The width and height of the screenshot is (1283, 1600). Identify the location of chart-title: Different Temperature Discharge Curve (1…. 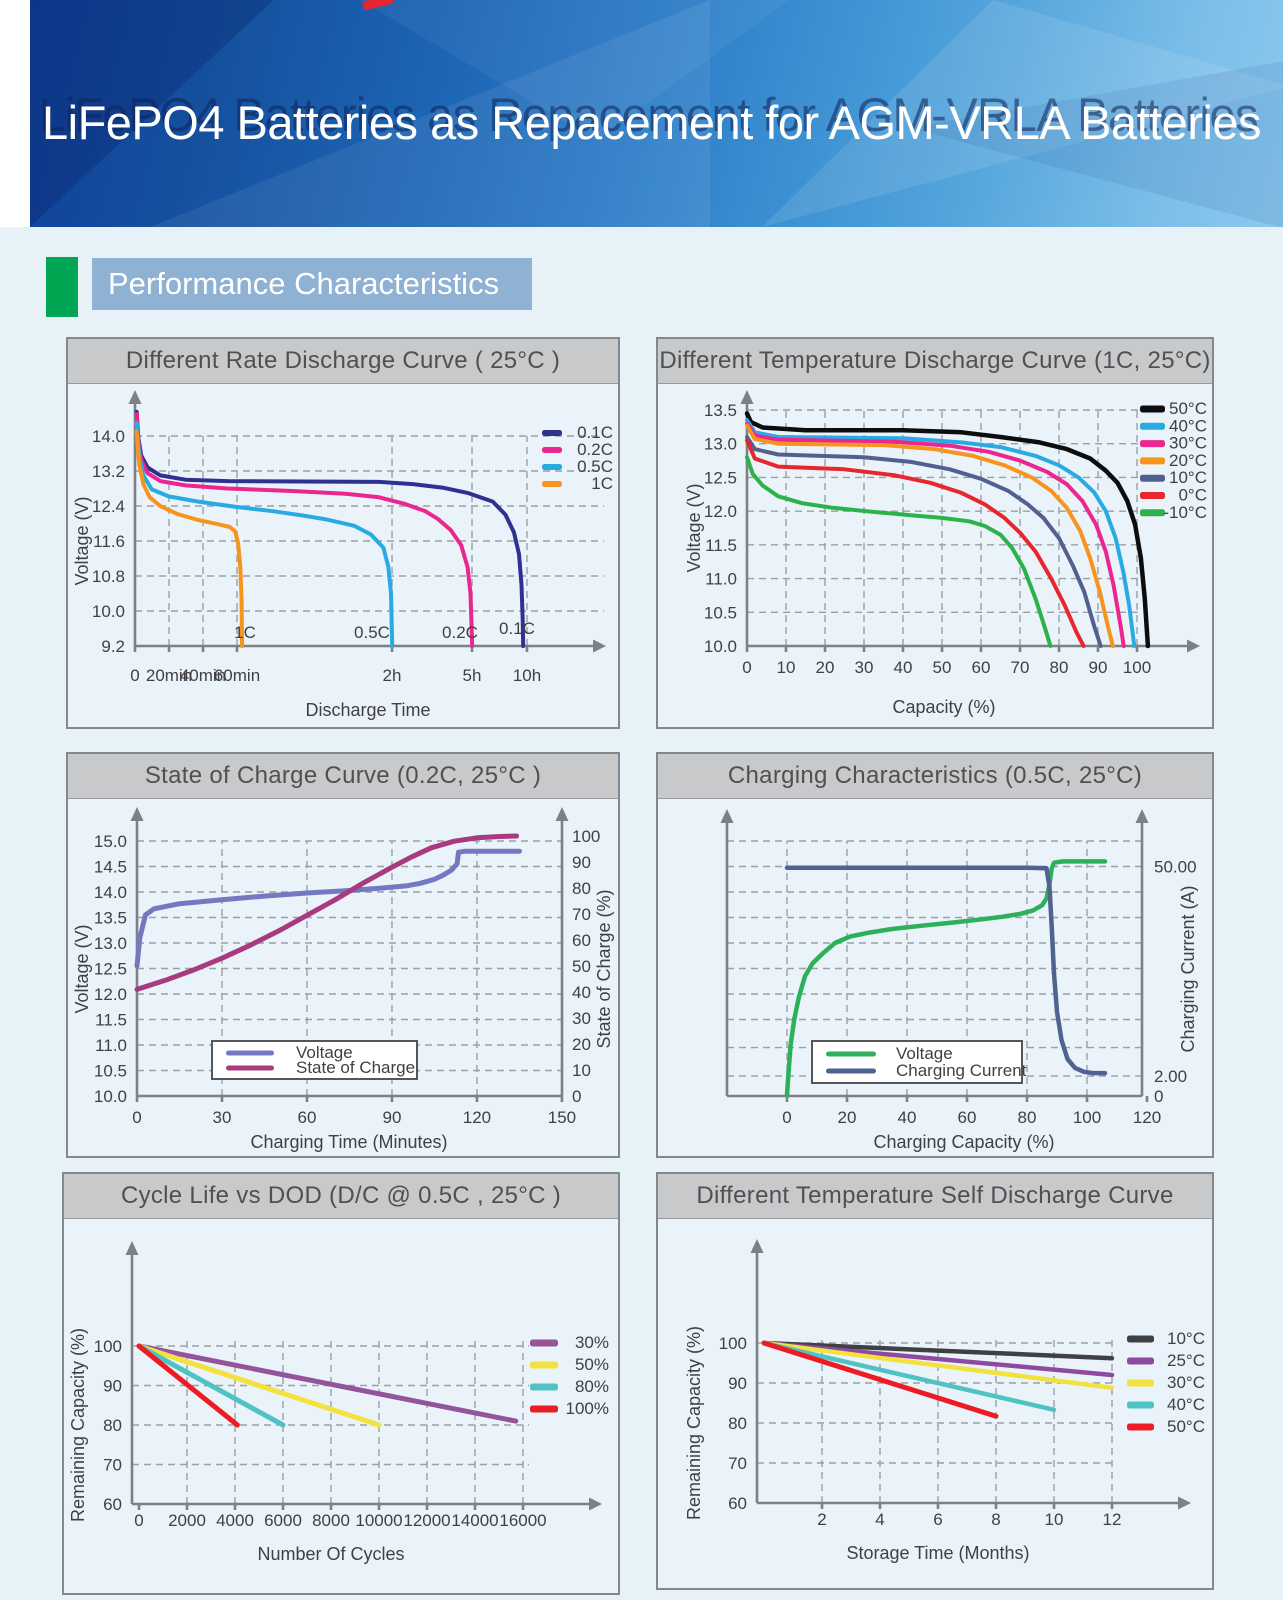
(935, 361).